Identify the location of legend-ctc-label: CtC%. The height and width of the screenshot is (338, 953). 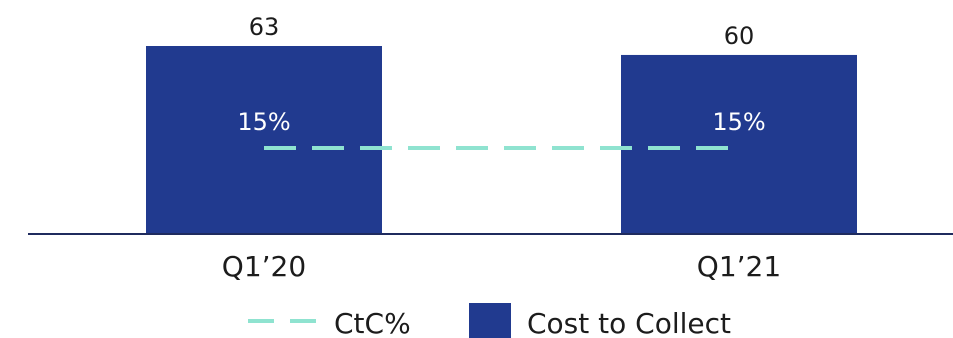
(372, 322).